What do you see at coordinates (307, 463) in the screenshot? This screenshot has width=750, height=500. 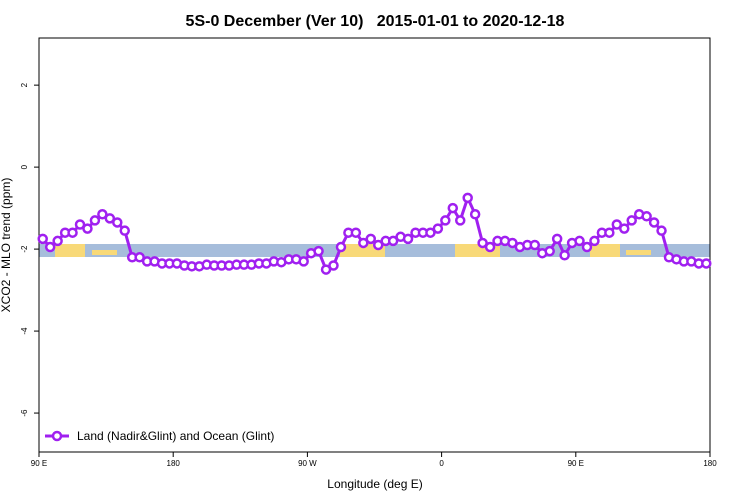 I see `x-tick-label: 90 W` at bounding box center [307, 463].